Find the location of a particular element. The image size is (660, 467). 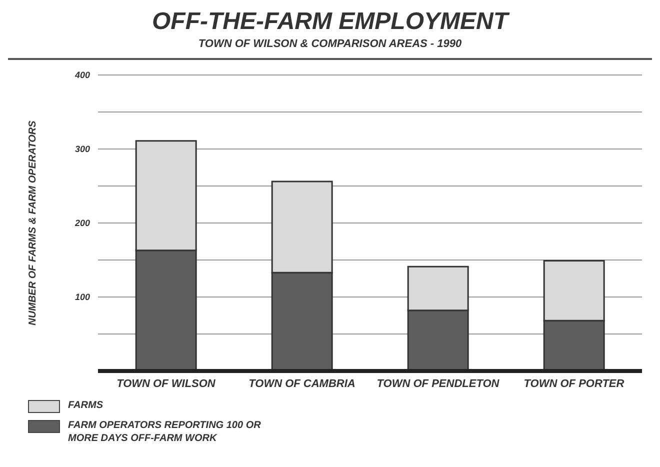

x-tick-label: TOWN OF PORTER is located at coordinates (574, 384).